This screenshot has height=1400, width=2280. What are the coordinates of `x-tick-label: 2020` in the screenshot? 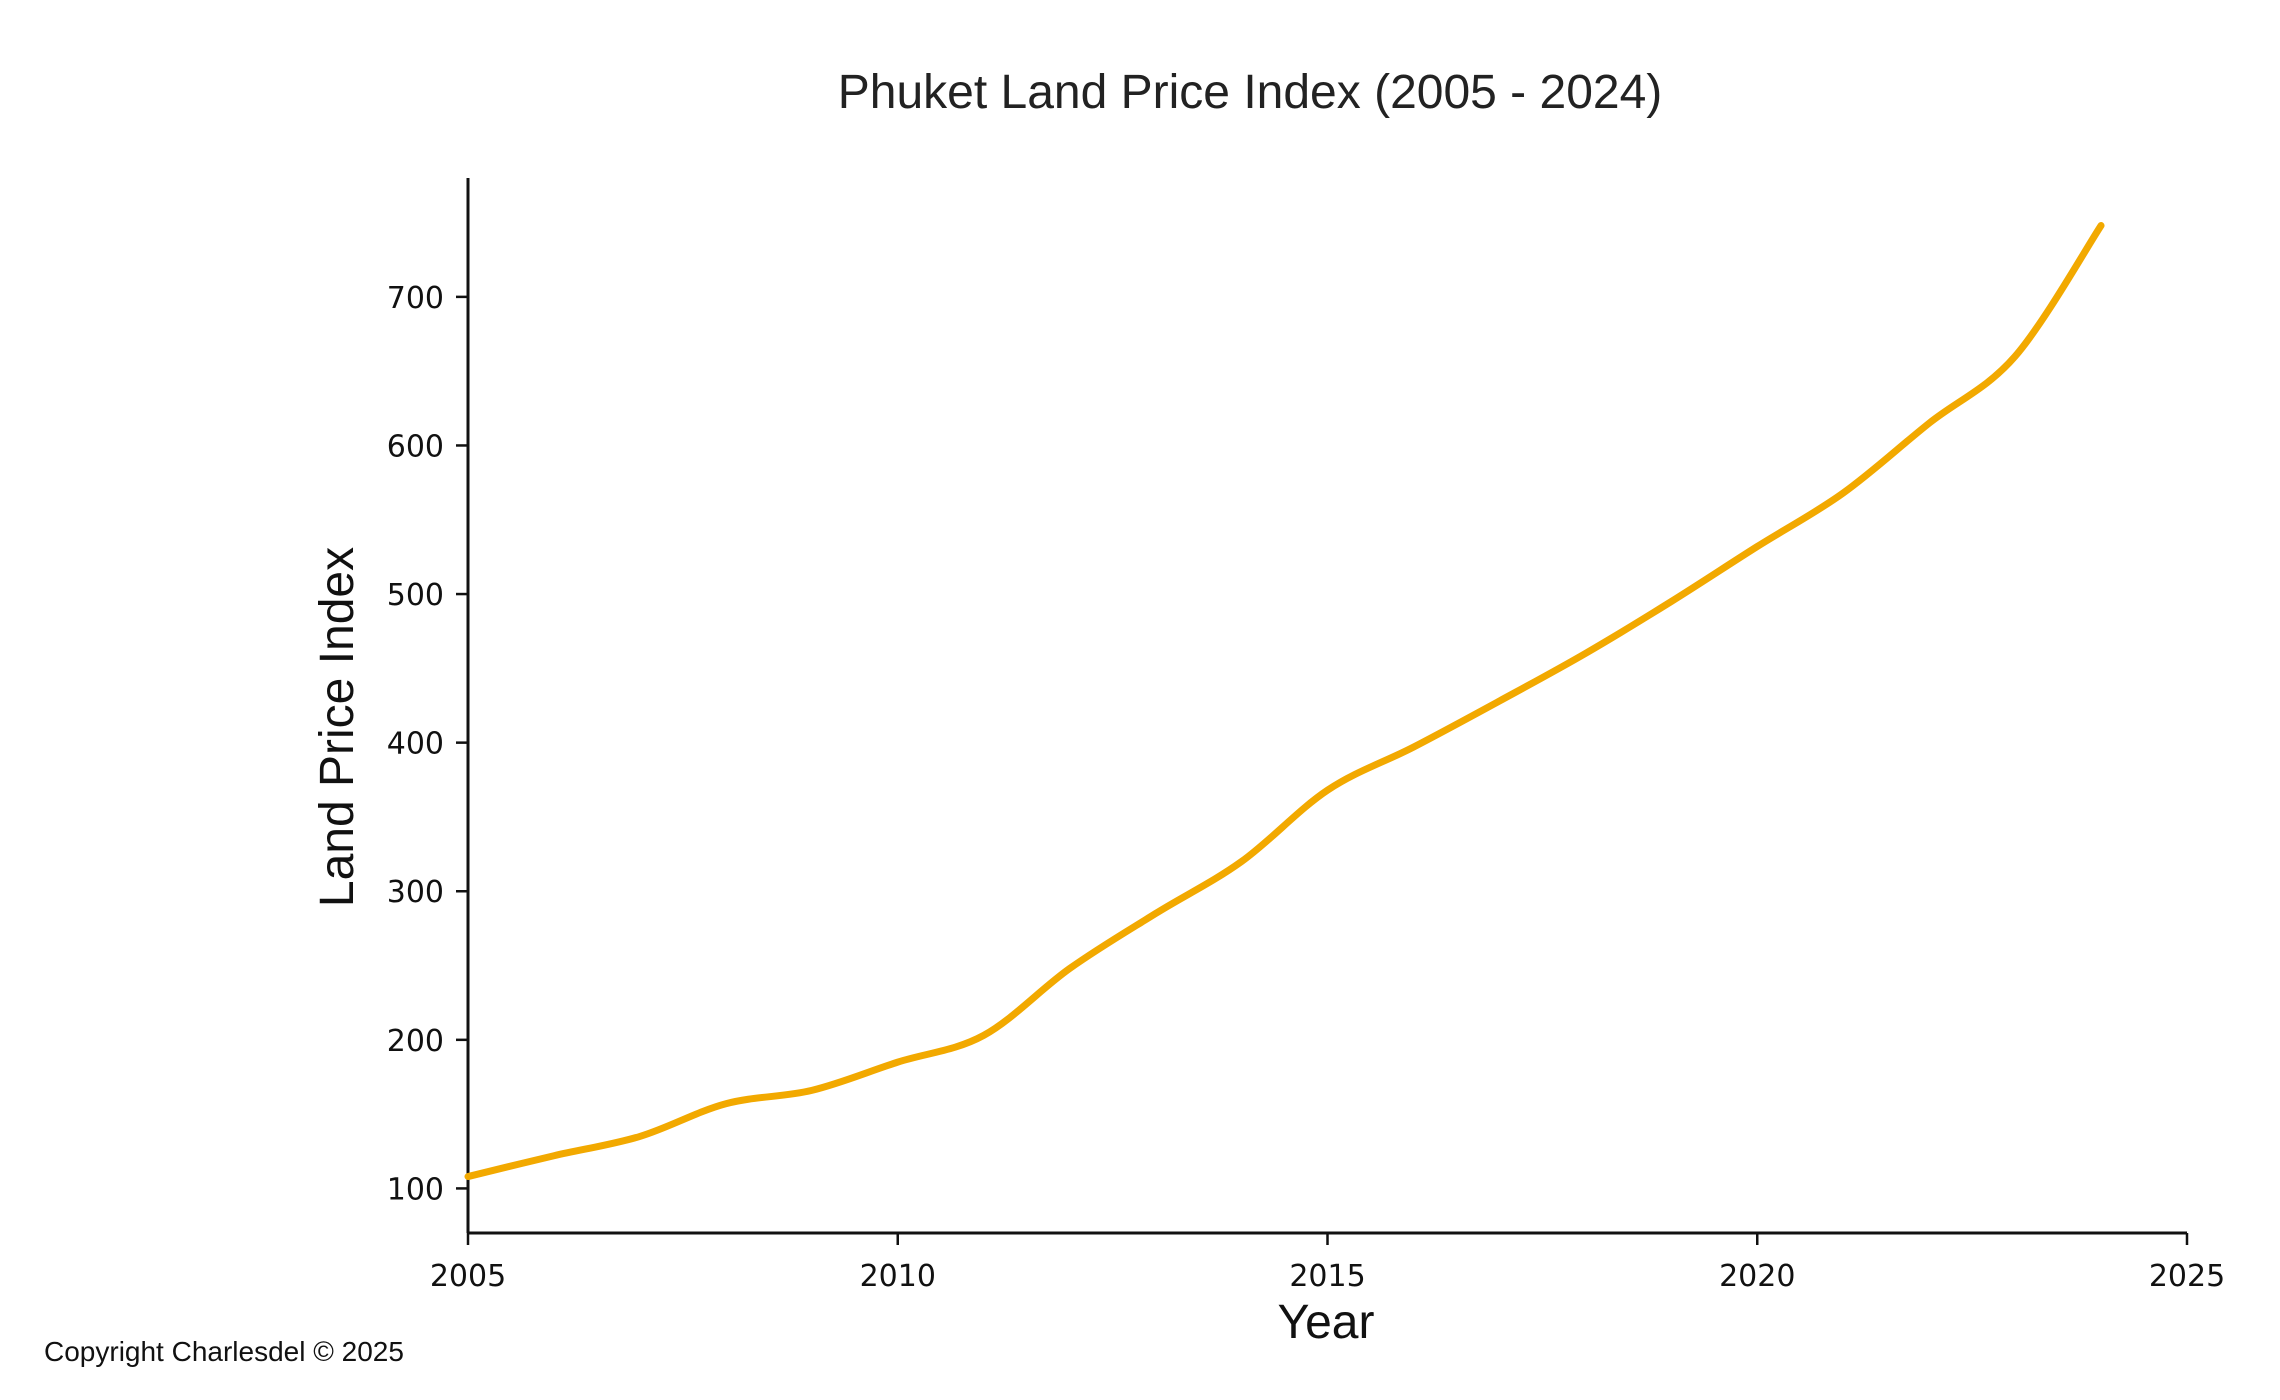 It's located at (1757, 1276).